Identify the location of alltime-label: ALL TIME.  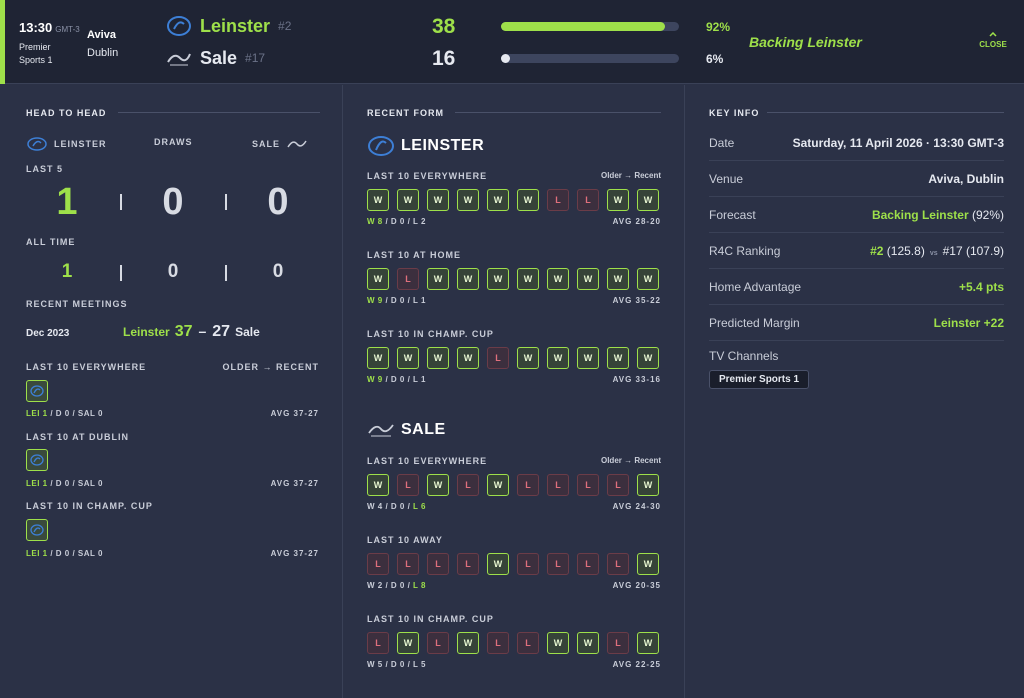
(51, 242).